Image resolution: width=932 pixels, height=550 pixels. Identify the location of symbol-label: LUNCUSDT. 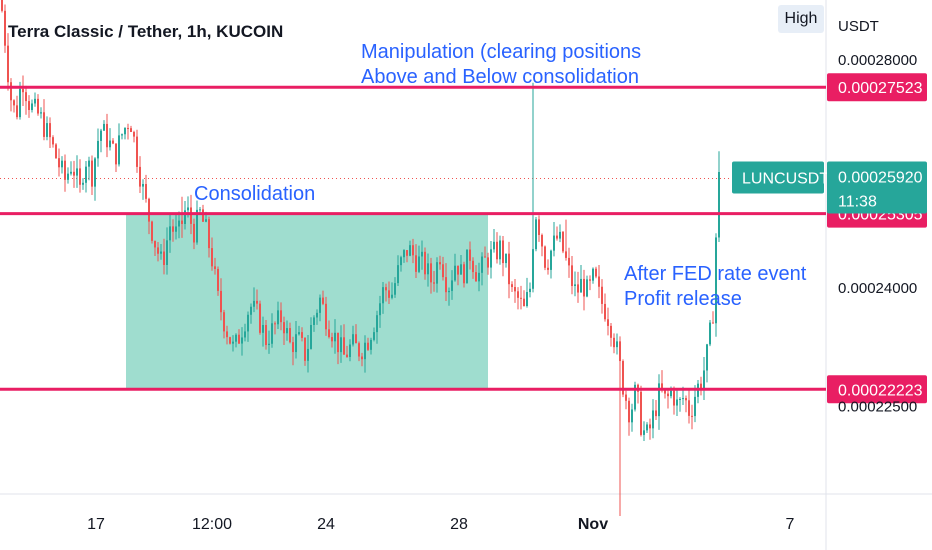
(785, 179).